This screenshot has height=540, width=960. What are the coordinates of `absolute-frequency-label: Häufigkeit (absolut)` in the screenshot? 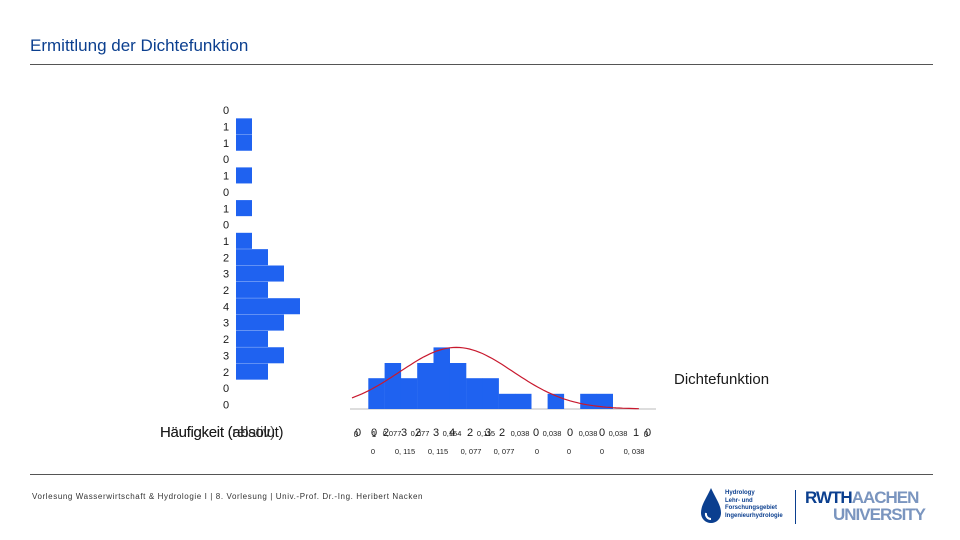 It's located at (222, 432).